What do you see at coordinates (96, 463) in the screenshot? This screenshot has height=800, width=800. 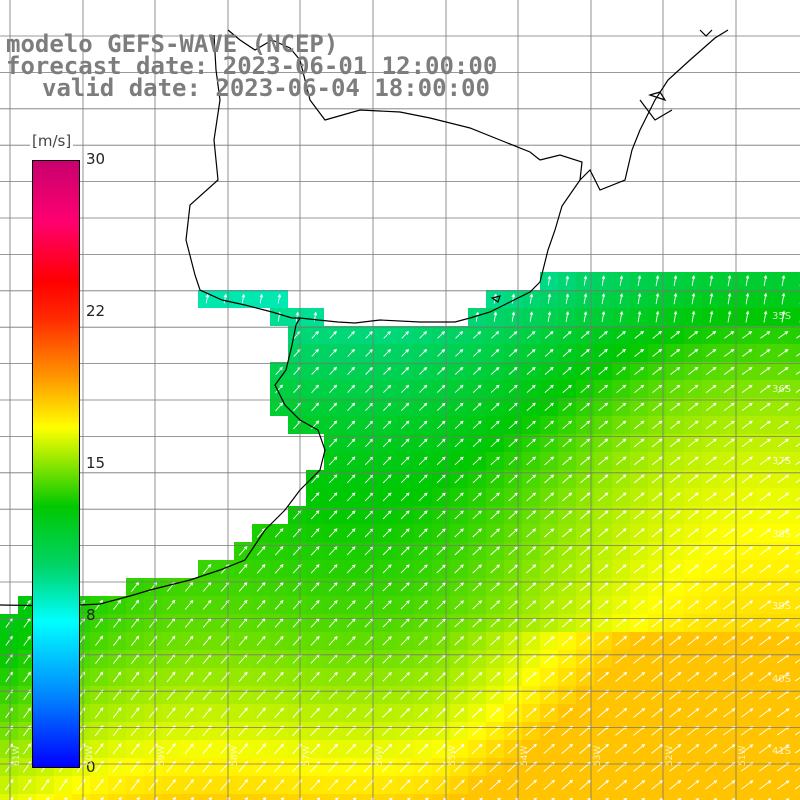 I see `colorbar-tick-15: 15` at bounding box center [96, 463].